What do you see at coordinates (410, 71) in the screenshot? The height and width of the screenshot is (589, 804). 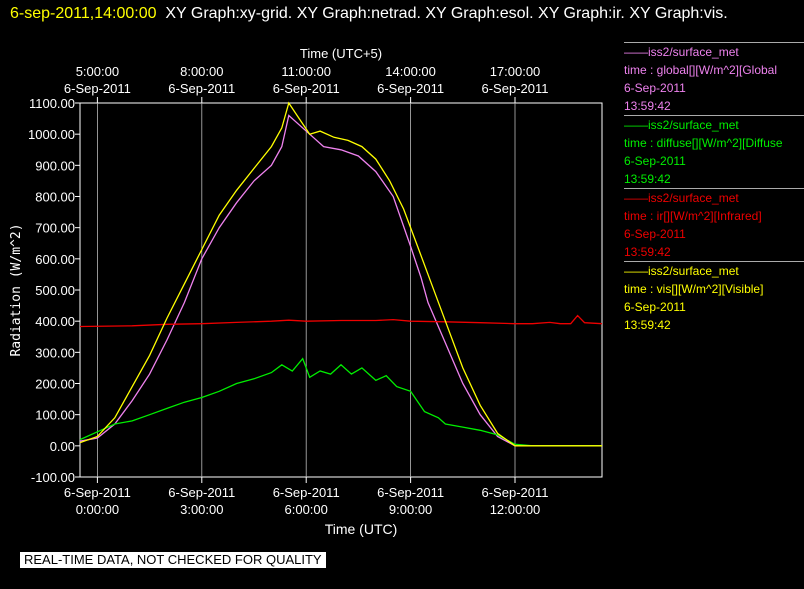 I see `x2-tick-time: 14:00:00` at bounding box center [410, 71].